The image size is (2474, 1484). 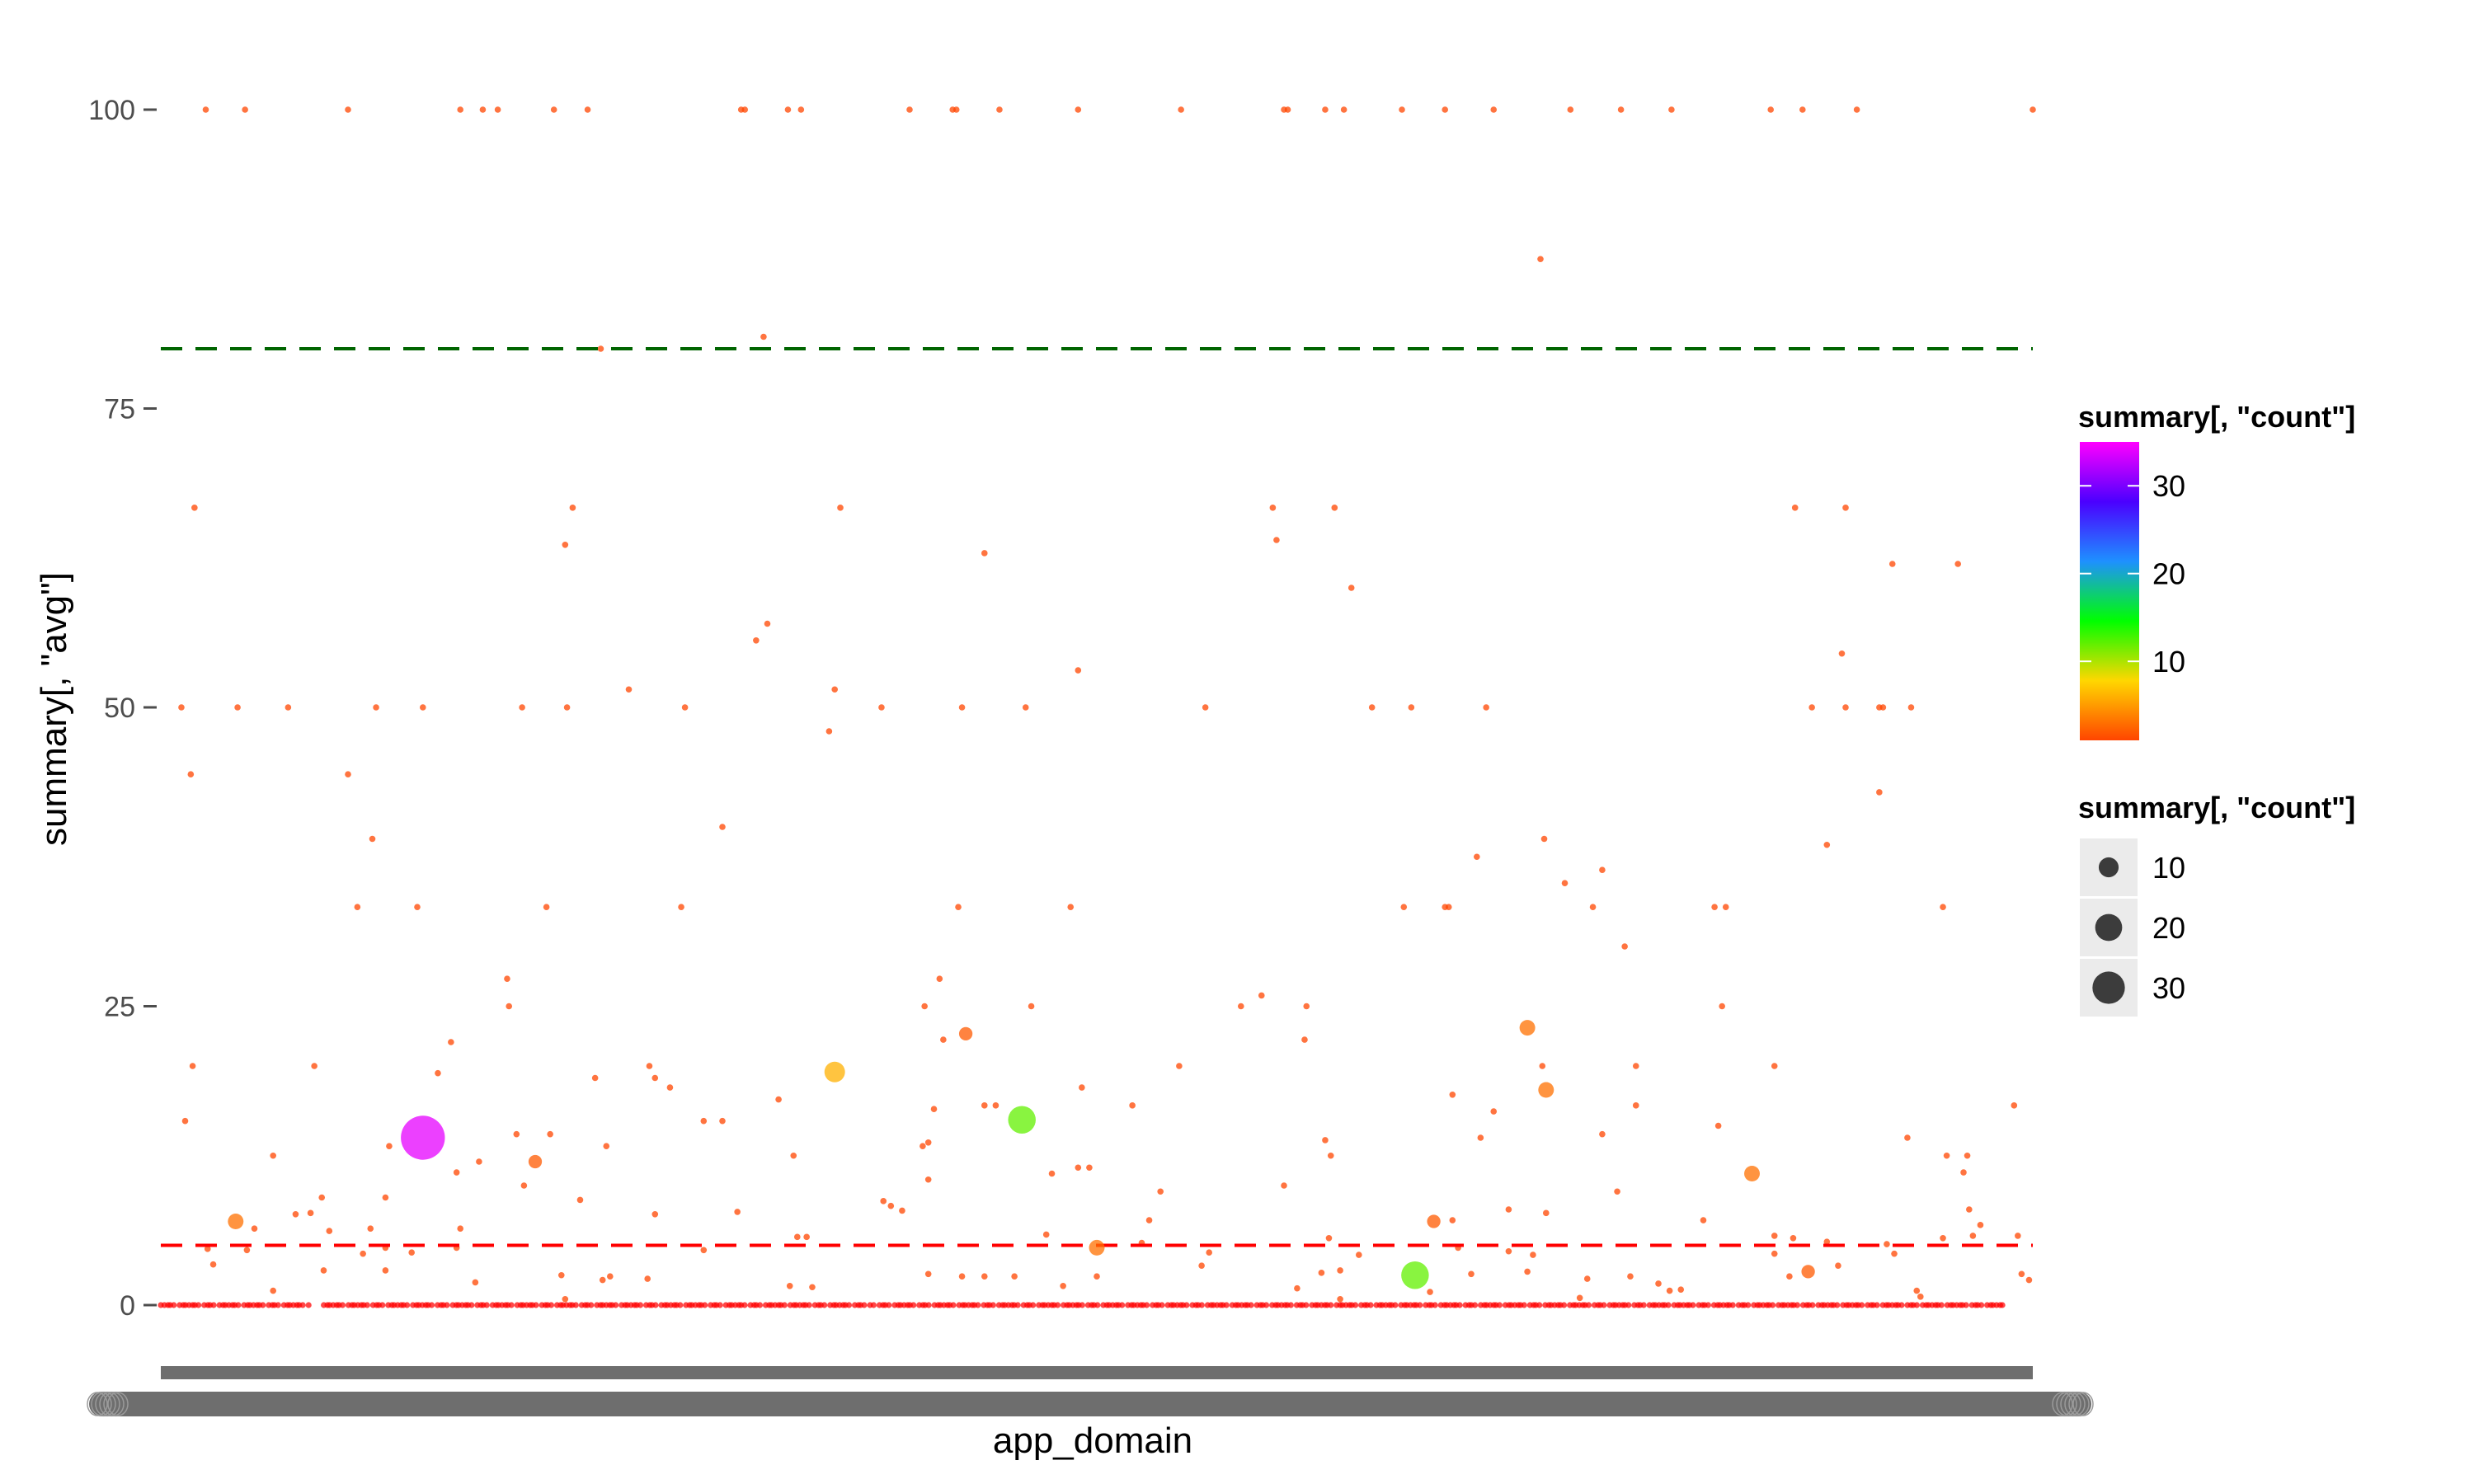 What do you see at coordinates (2108, 868) in the screenshot?
I see `size-legend-key` at bounding box center [2108, 868].